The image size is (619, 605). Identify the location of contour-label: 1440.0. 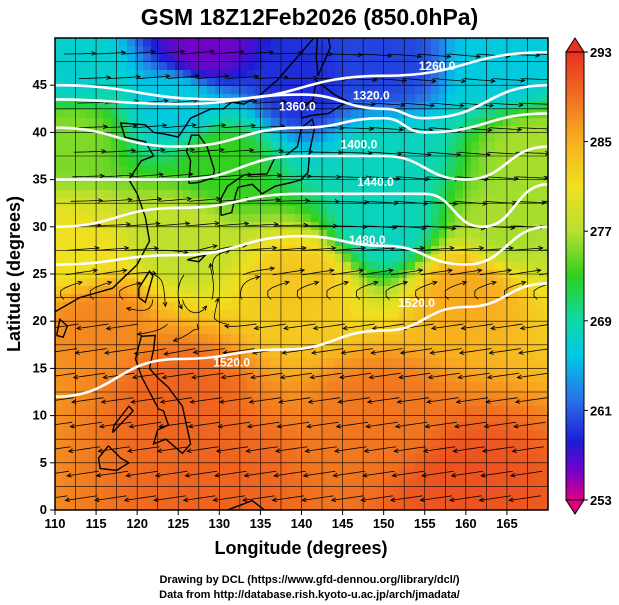
(375, 182).